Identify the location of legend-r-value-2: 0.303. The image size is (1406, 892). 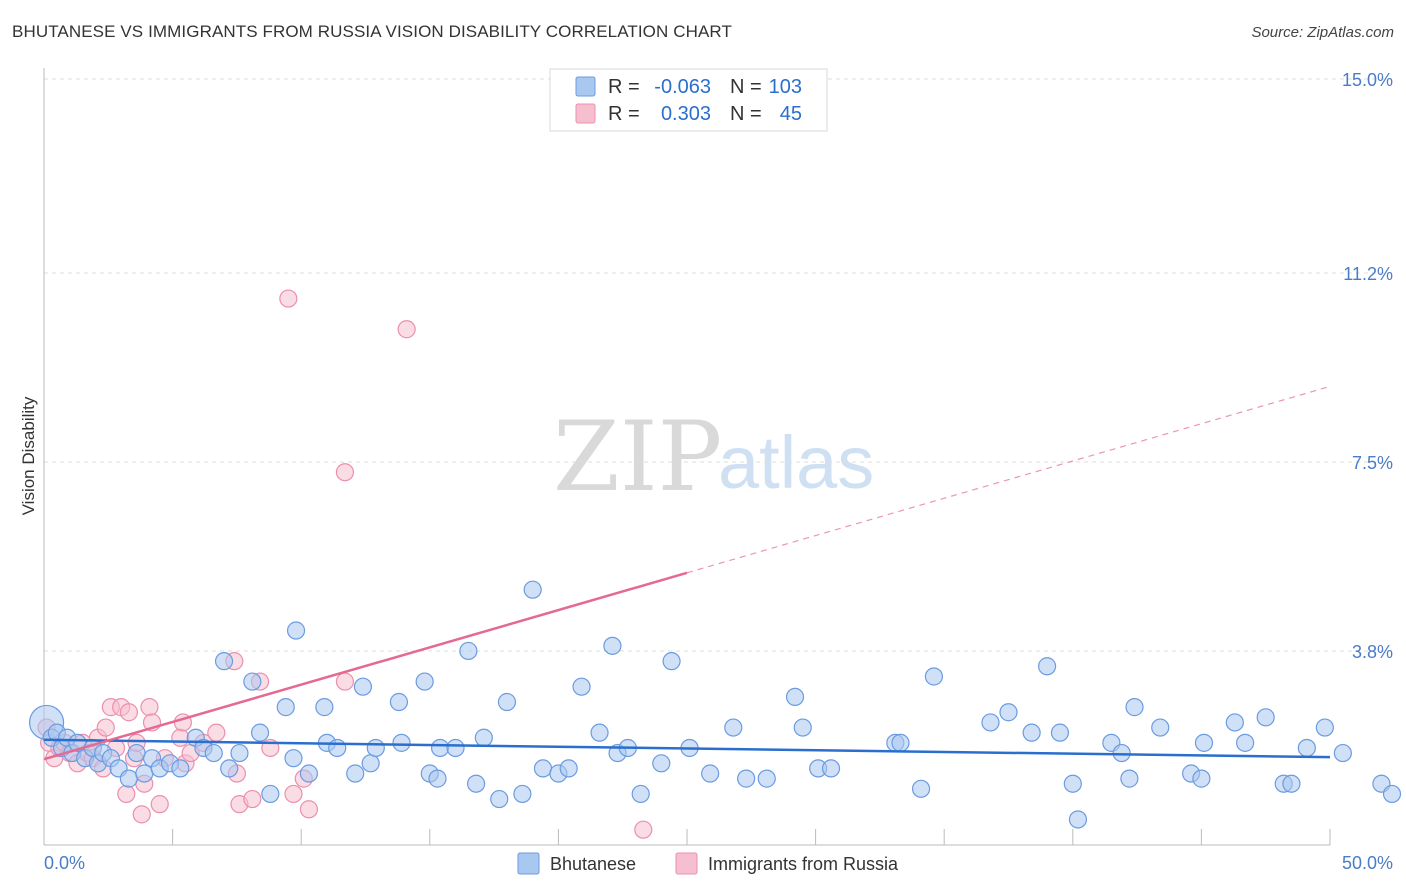
(686, 114).